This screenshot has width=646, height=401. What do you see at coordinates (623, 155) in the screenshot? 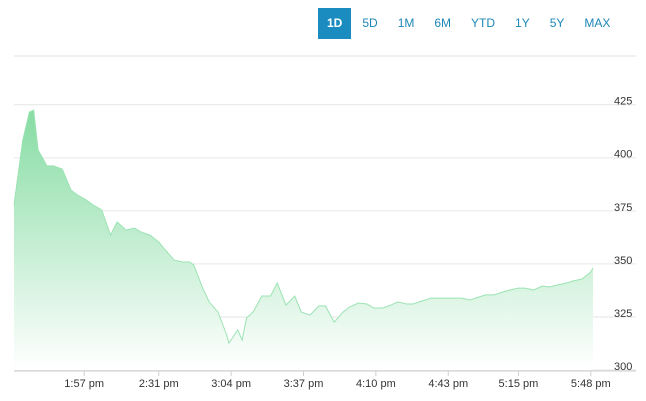
I see `y-tick-label: 400` at bounding box center [623, 155].